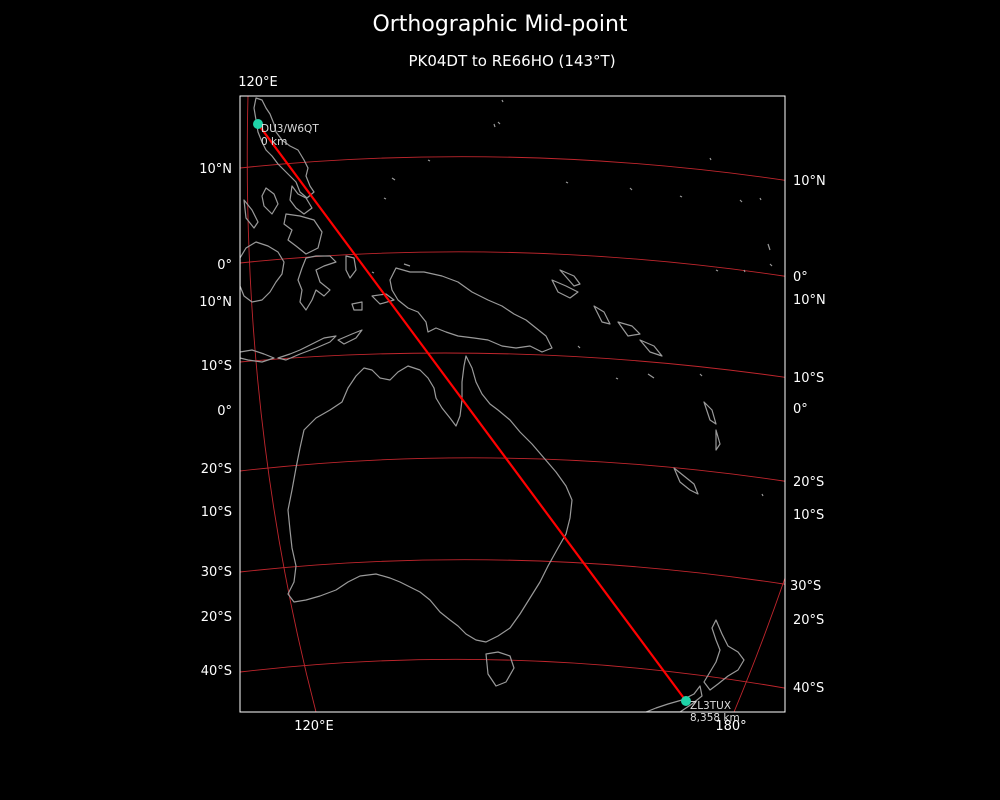 The height and width of the screenshot is (800, 1000). I want to click on end-station-marker, so click(686, 701).